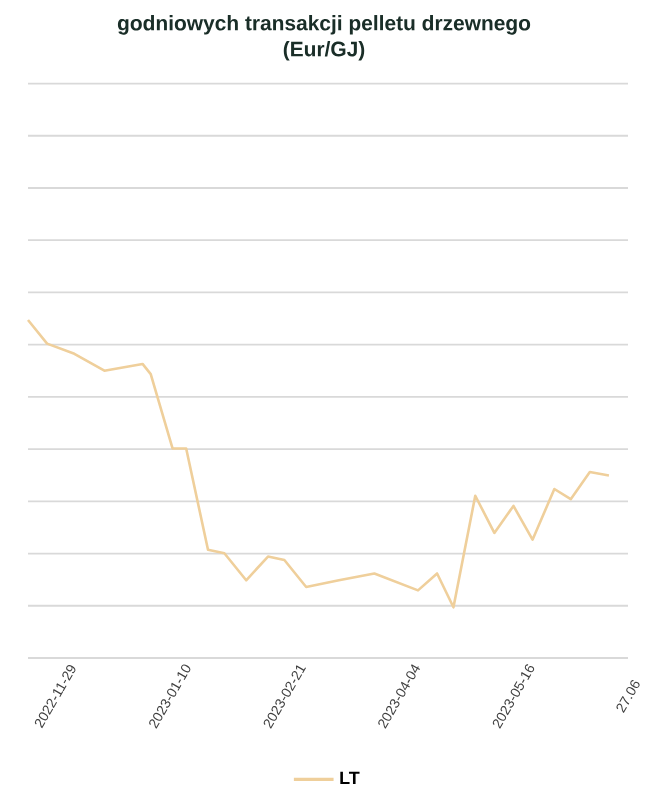 The height and width of the screenshot is (800, 648). Describe the element at coordinates (350, 778) in the screenshot. I see `legend-label: LT` at that location.